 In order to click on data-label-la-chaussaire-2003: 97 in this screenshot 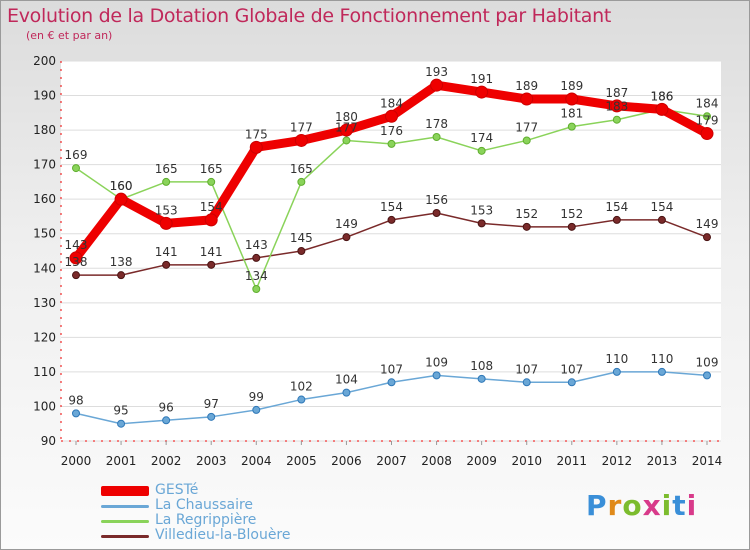, I will do `click(211, 404)`.